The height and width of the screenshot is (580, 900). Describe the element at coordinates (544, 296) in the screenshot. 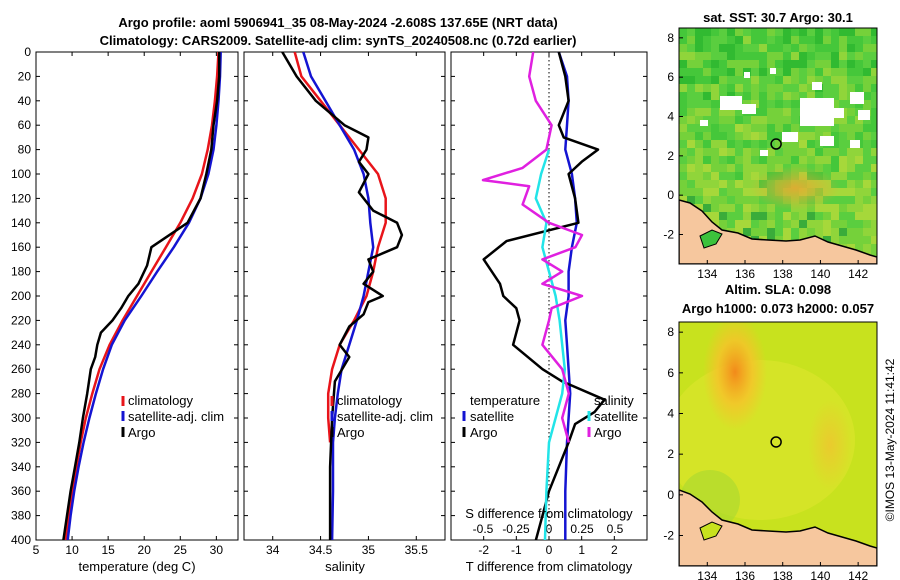

I see `series-line-argo-t-diff` at that location.